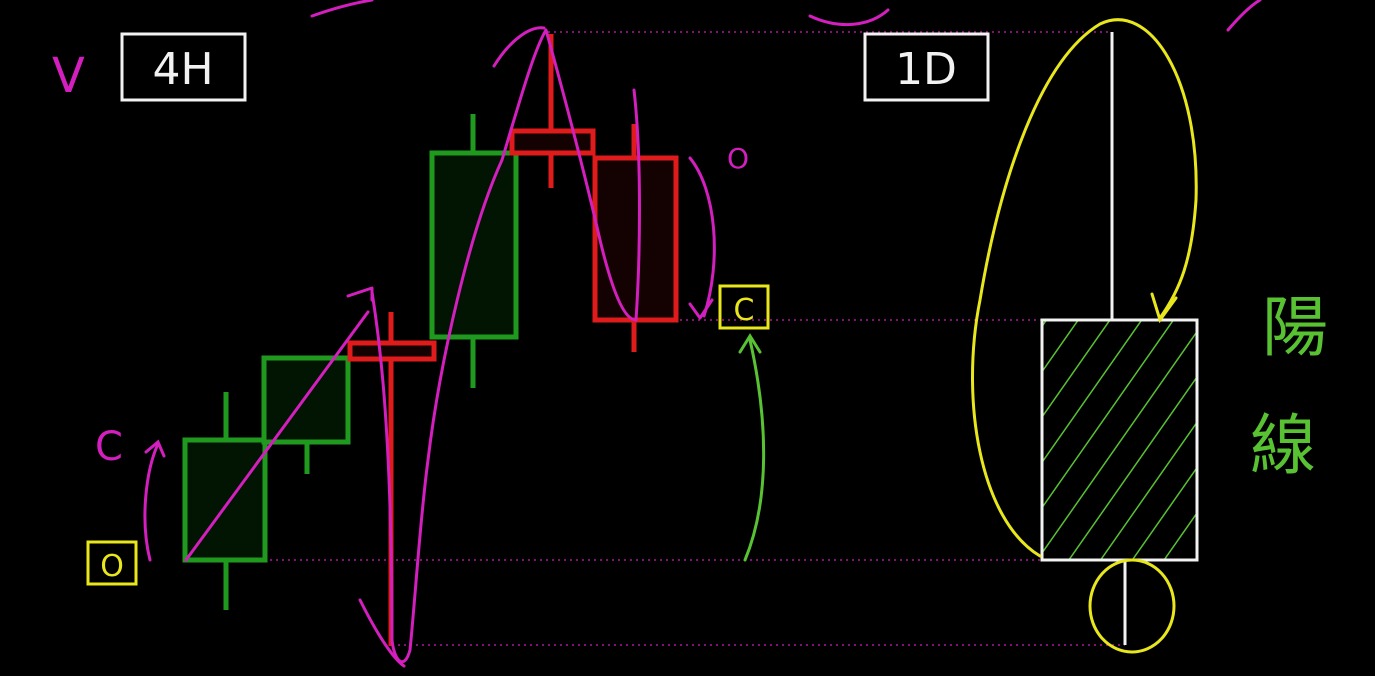  I want to click on bullish-kanji-2: 線, so click(1283, 445).